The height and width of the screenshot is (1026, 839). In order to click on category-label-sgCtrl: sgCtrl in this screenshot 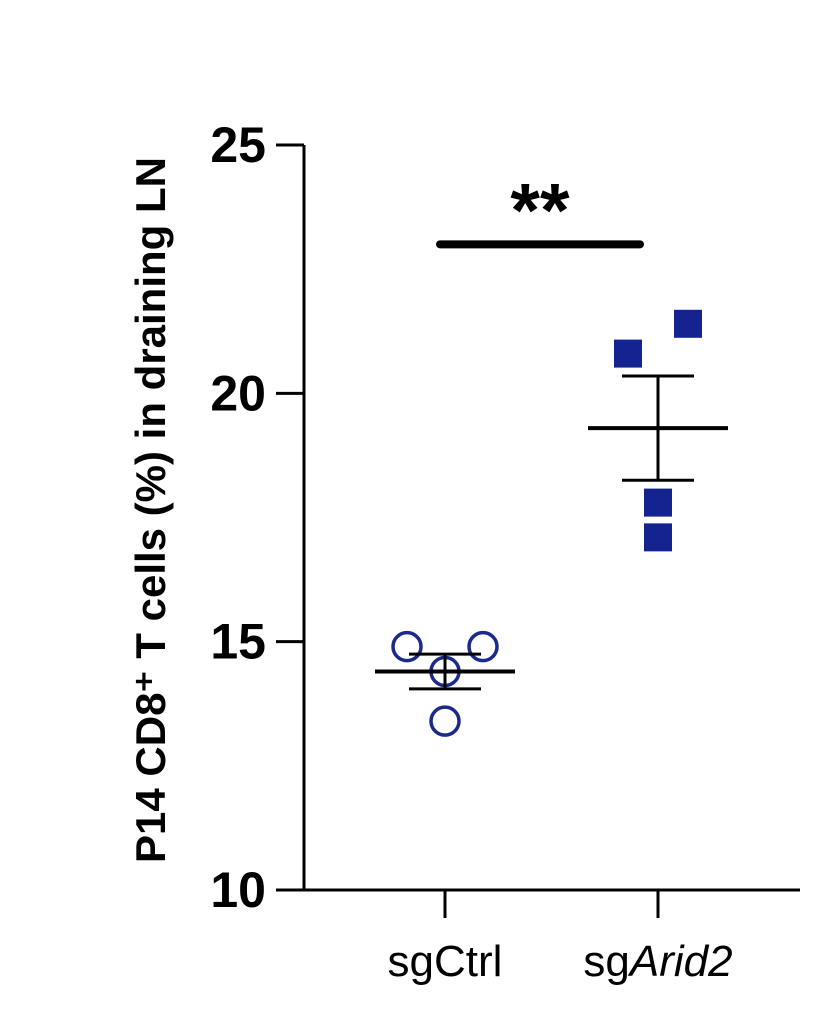, I will do `click(445, 961)`.